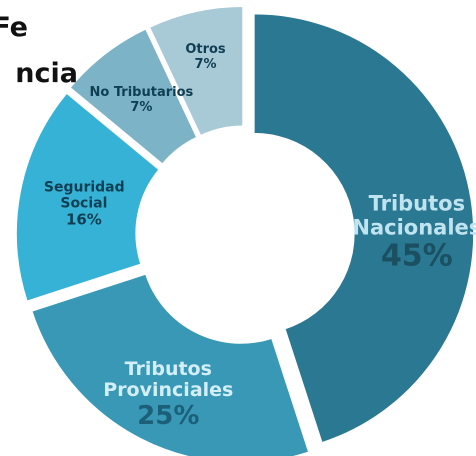 The image size is (476, 456). Describe the element at coordinates (83, 219) in the screenshot. I see `value-label: 16%` at that location.